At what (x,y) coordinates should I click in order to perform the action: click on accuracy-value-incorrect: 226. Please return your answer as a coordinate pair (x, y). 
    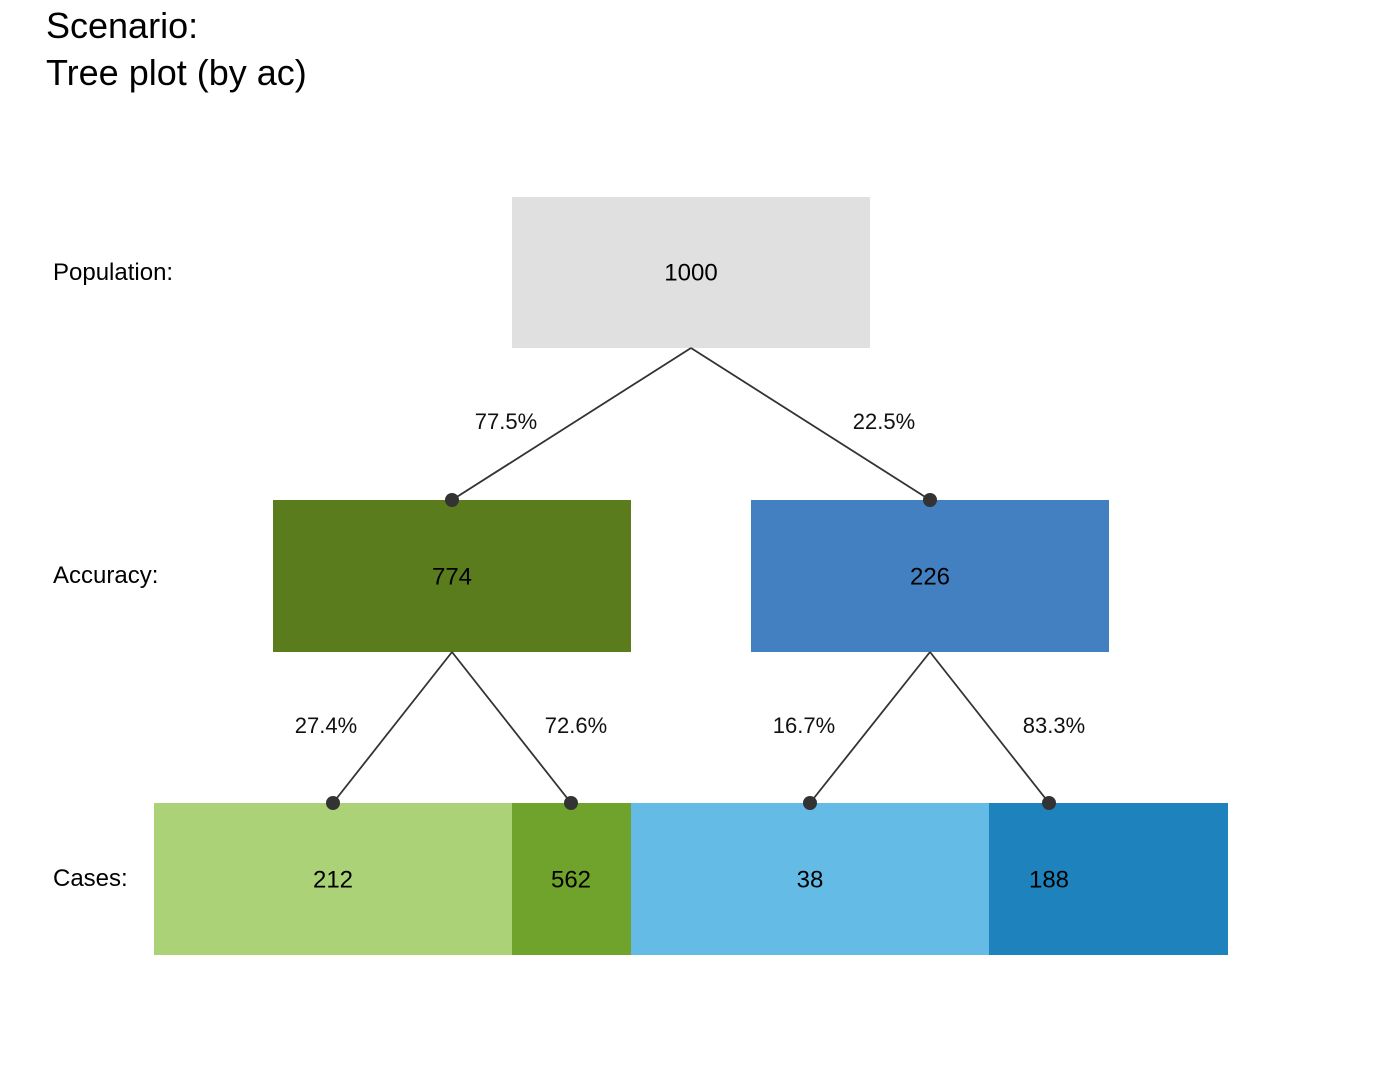
    Looking at the image, I should click on (930, 576).